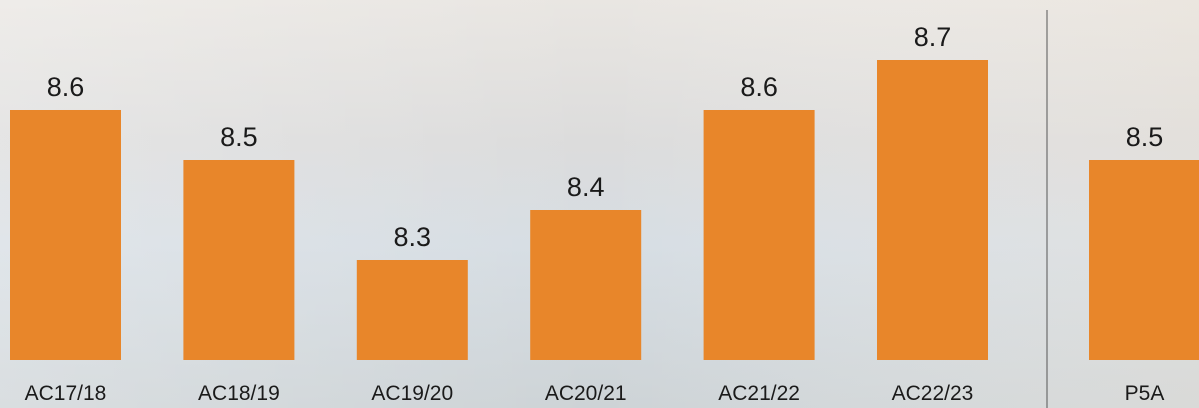 The height and width of the screenshot is (408, 1199). What do you see at coordinates (66, 393) in the screenshot?
I see `x-tick-label: AC17/18` at bounding box center [66, 393].